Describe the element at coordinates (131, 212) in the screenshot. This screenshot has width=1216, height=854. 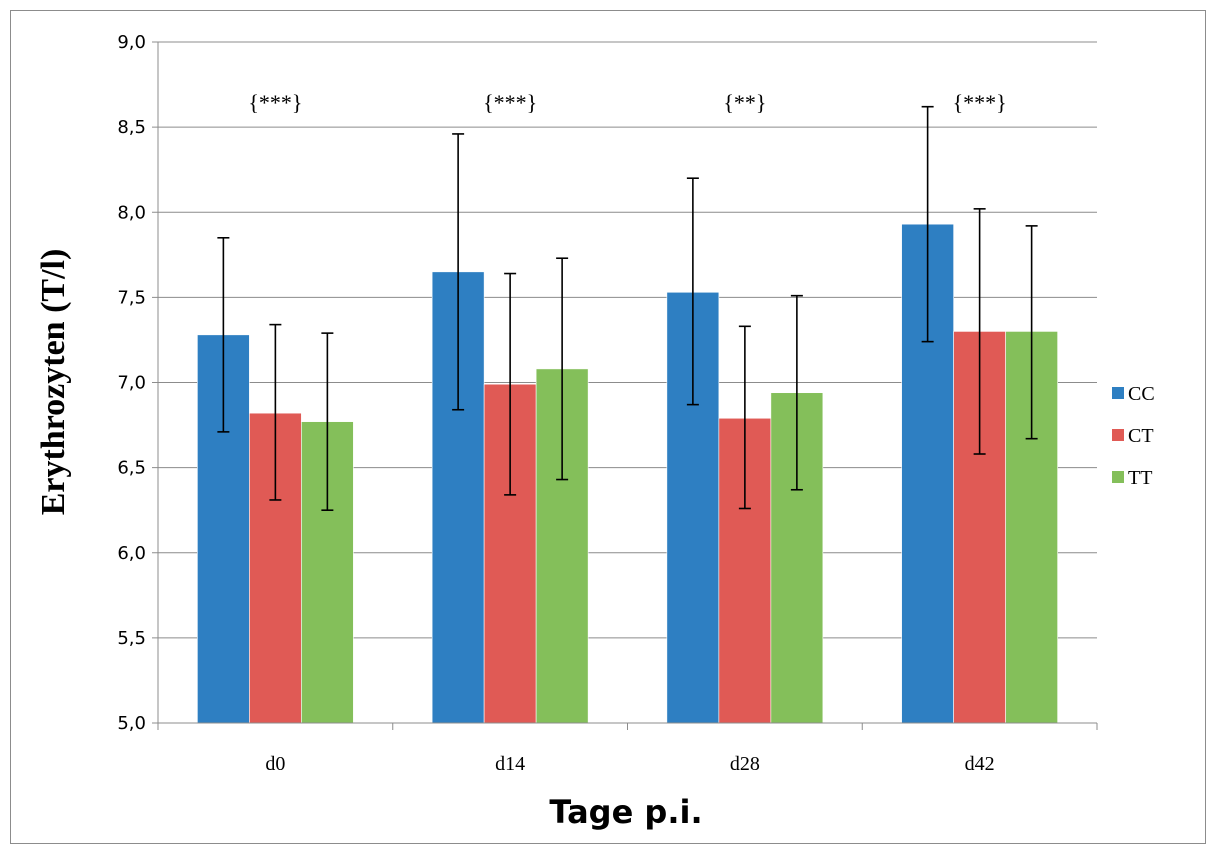
I see `y-tick-label: 8,0` at that location.